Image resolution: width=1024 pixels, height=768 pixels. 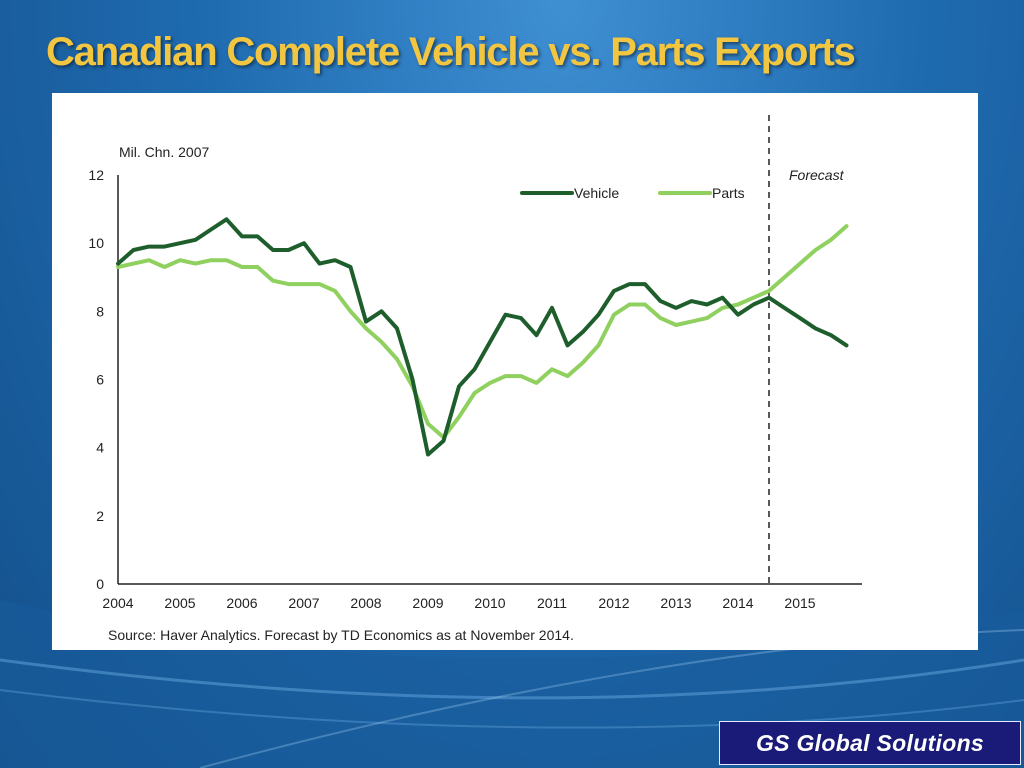 What do you see at coordinates (365, 603) in the screenshot?
I see `x-tick-label: 2008` at bounding box center [365, 603].